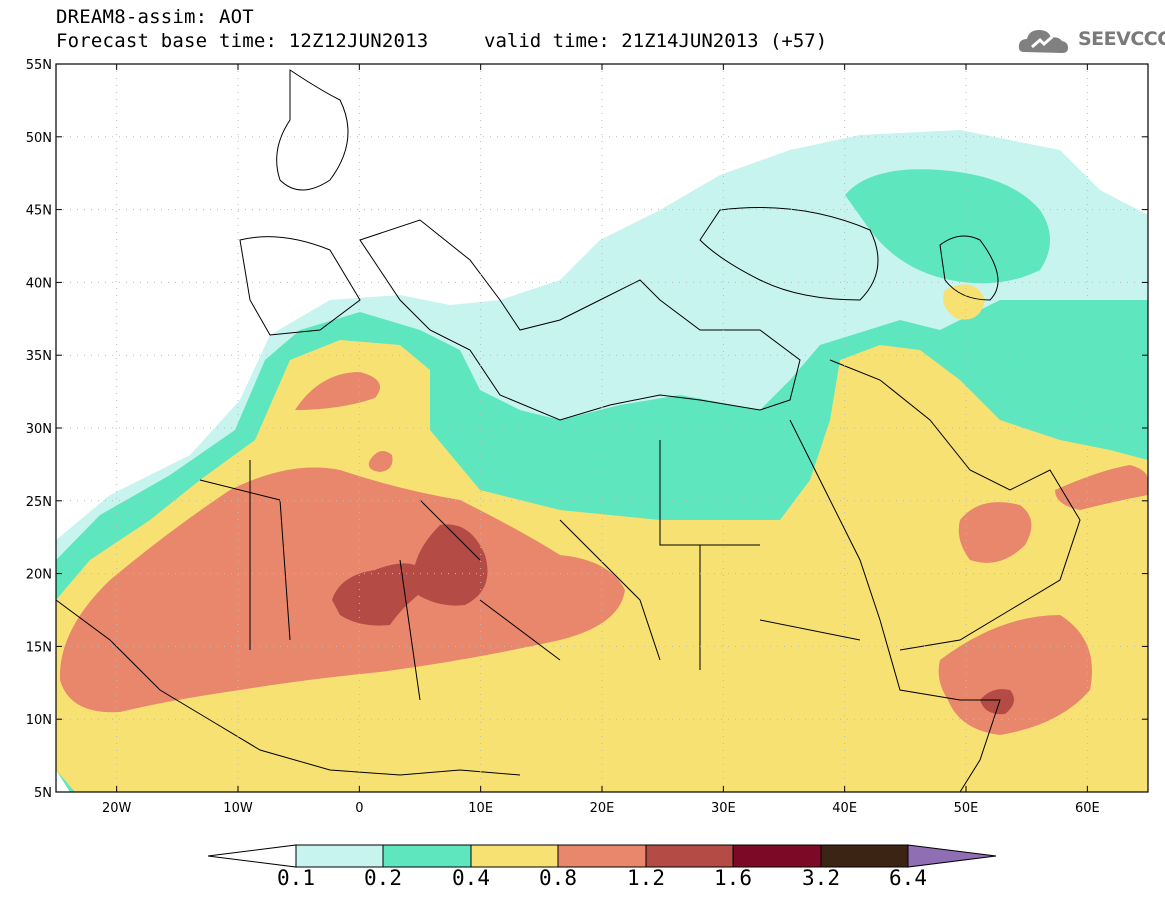 The image size is (1165, 905). What do you see at coordinates (117, 808) in the screenshot?
I see `longitude-tick-label: 20W` at bounding box center [117, 808].